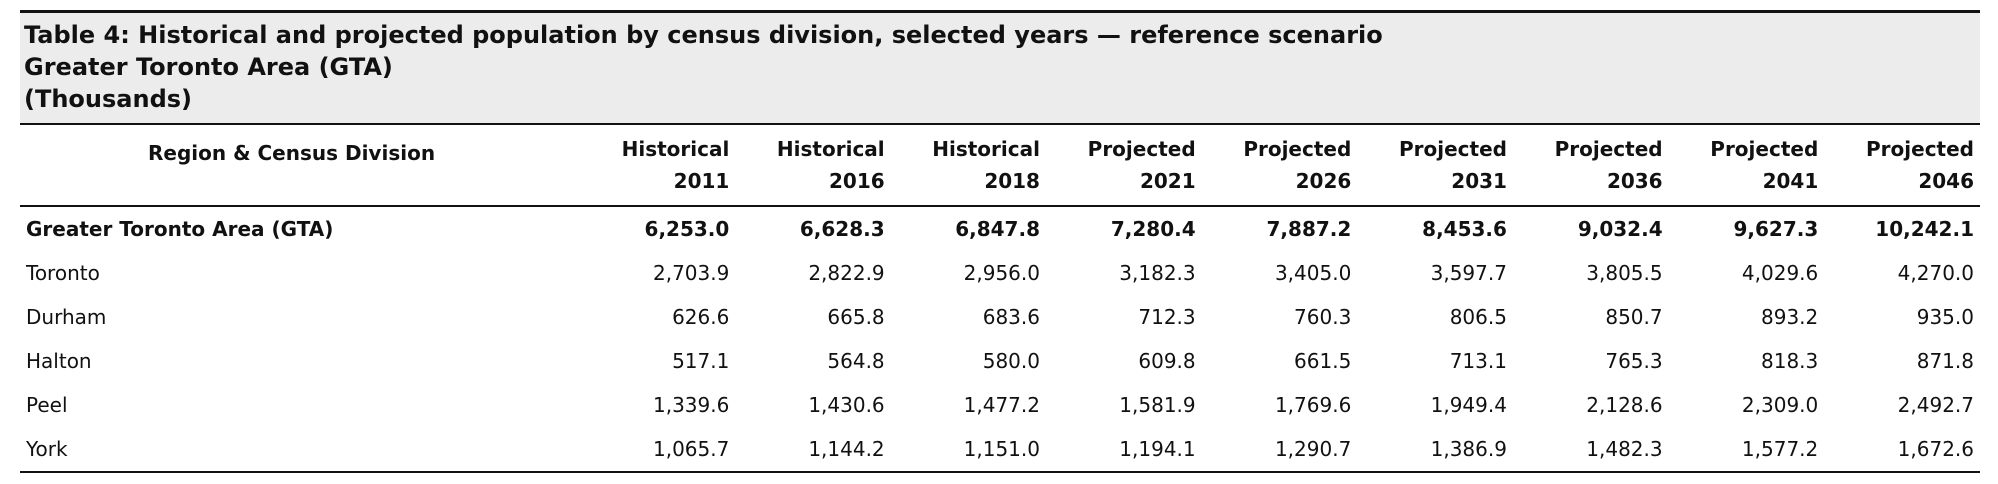 This screenshot has height=484, width=1998. Describe the element at coordinates (813, 166) in the screenshot. I see `column-header: Historical 2016` at that location.